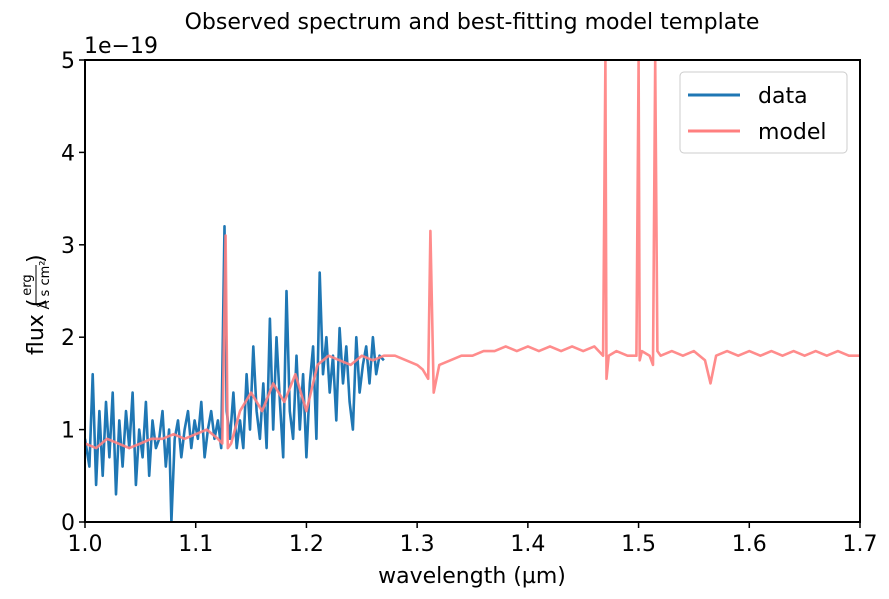 This screenshot has width=889, height=599. Describe the element at coordinates (68, 246) in the screenshot. I see `y-tick-label: 3` at that location.